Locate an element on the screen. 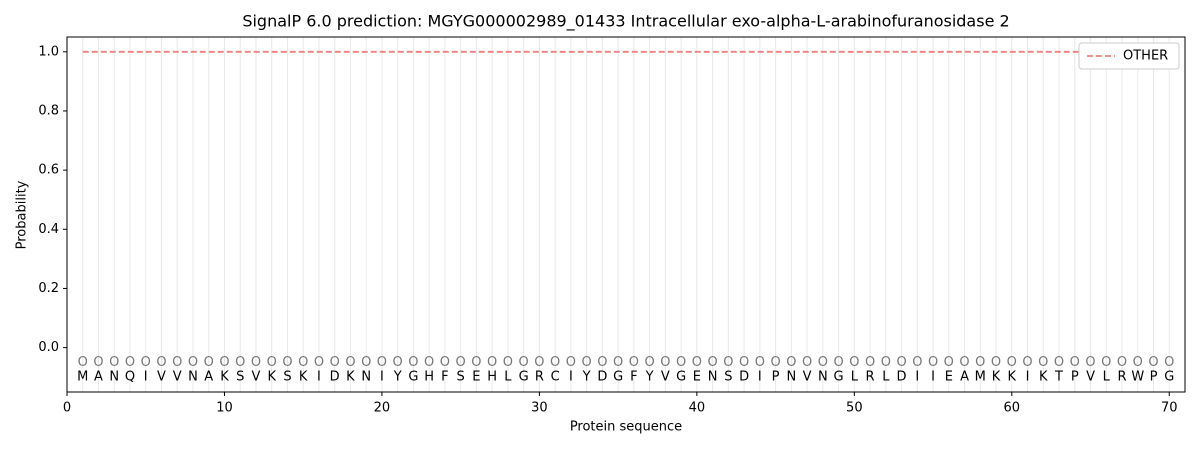  x-tick-label: 10 is located at coordinates (224, 408).